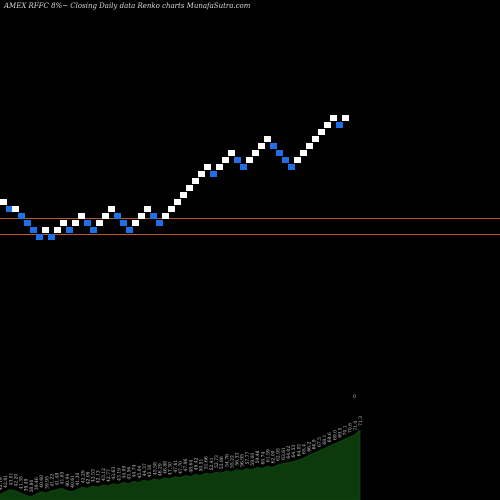 The width and height of the screenshot is (500, 500). What do you see at coordinates (351, 428) in the screenshot?
I see `volume-label: 70.6` at bounding box center [351, 428].